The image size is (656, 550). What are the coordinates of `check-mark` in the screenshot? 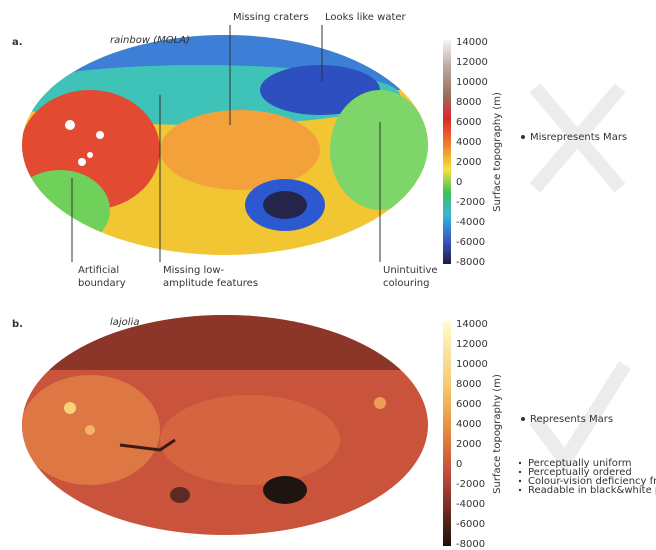 It's located at (580, 417).